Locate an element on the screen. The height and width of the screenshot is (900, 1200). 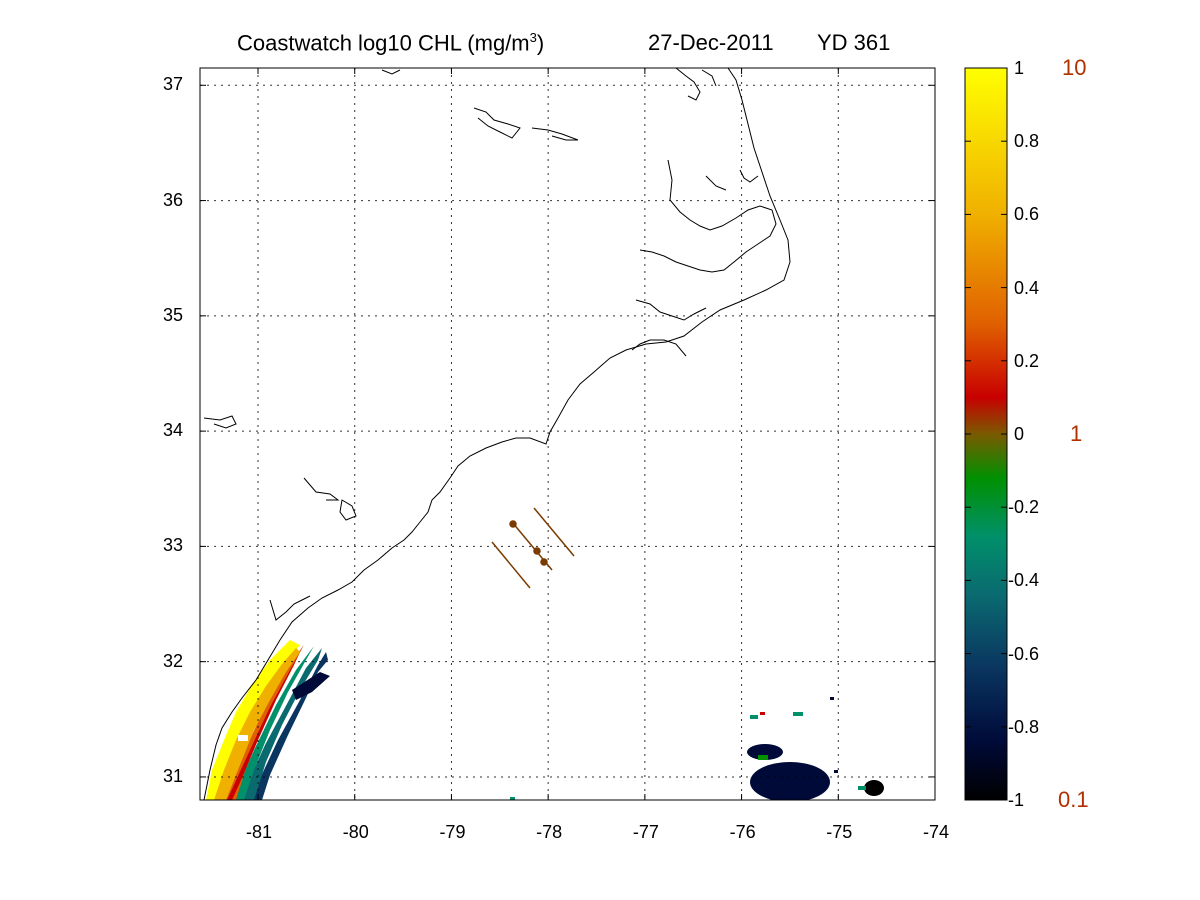
colorbar-tick-label: 0.2 is located at coordinates (1027, 360).